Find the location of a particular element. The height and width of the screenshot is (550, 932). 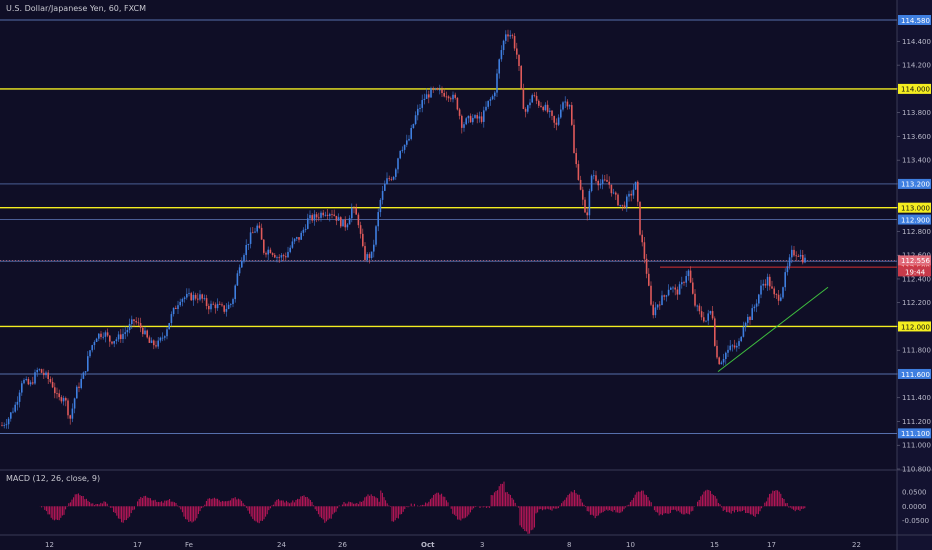

level-label: 114.580 is located at coordinates (915, 21).